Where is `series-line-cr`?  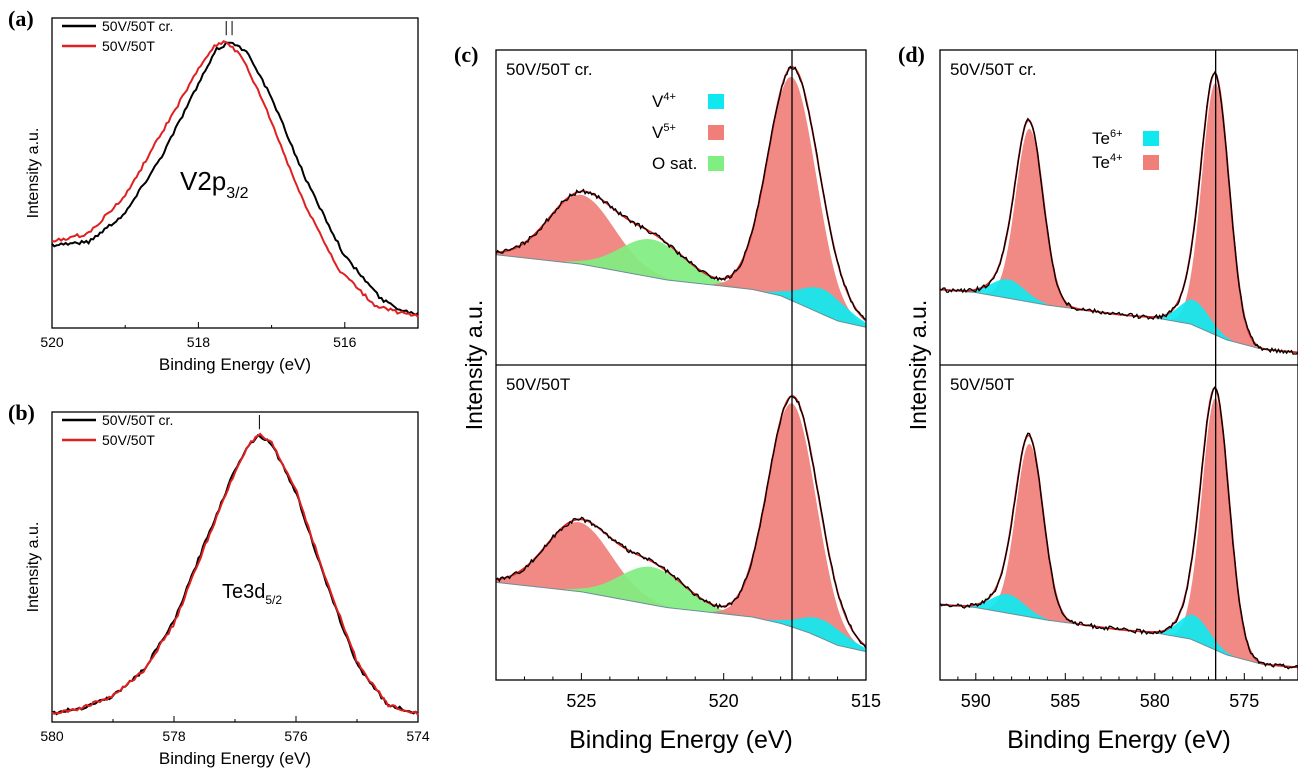 series-line-cr is located at coordinates (235, 178).